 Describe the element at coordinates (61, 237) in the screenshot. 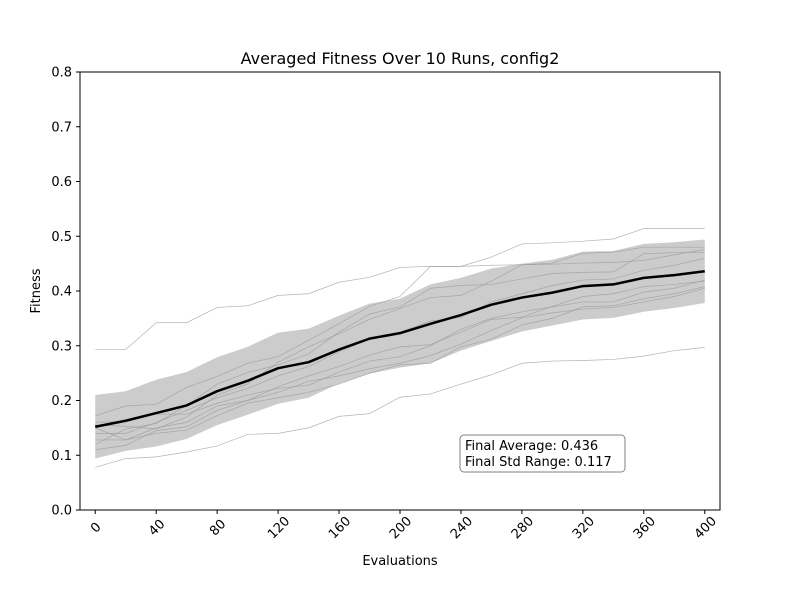

I see `y-tick-label: 0.5` at that location.